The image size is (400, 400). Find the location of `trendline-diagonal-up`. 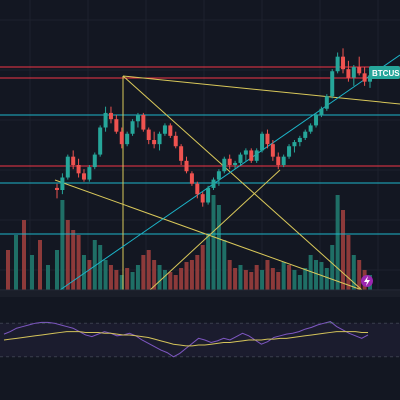

trendline-diagonal-up is located at coordinates (215, 230).